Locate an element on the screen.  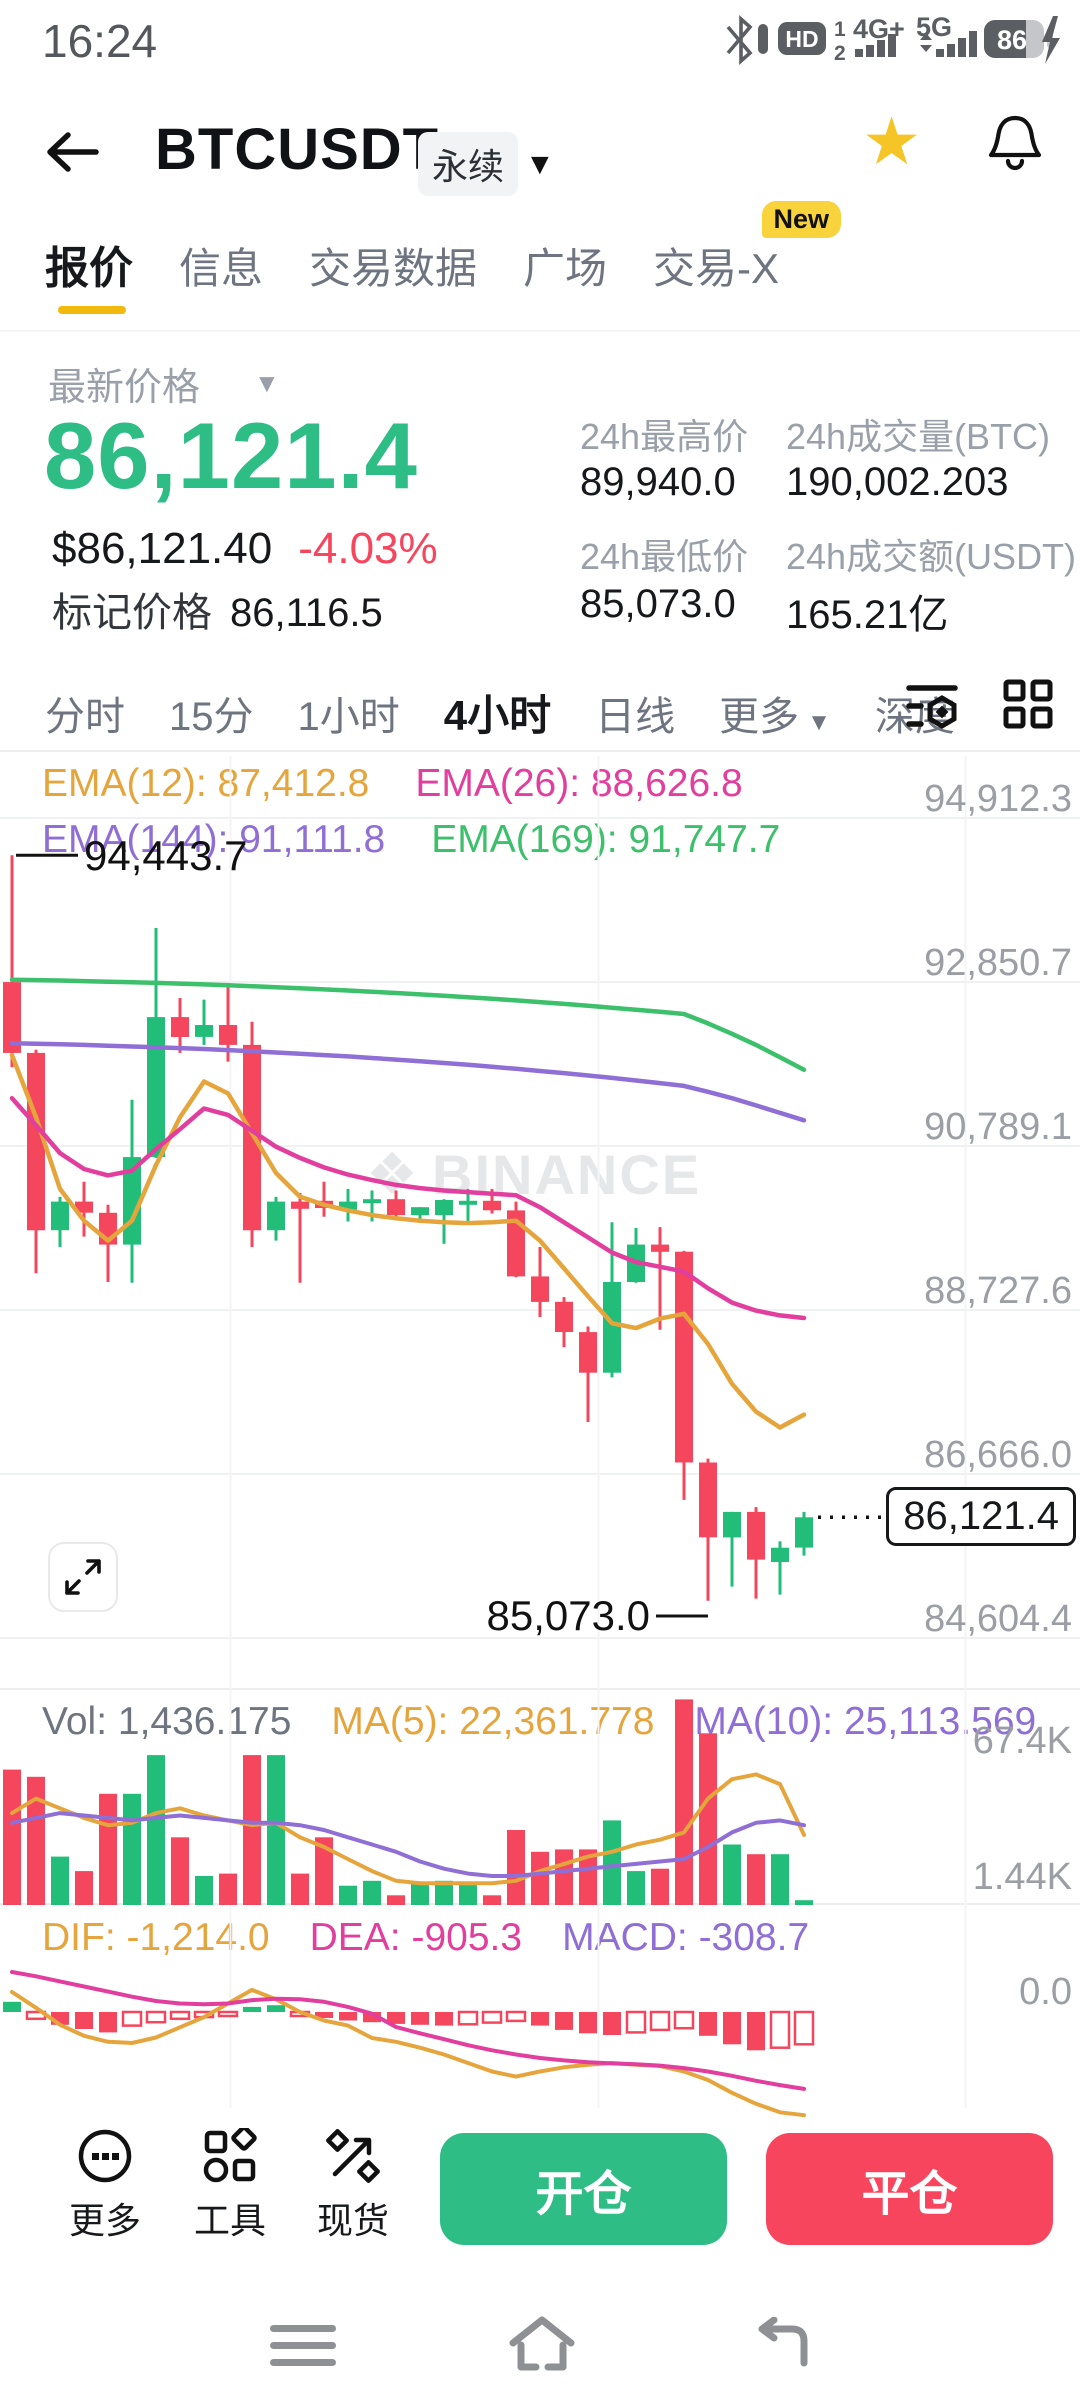
system-navbar is located at coordinates (540, 2345).